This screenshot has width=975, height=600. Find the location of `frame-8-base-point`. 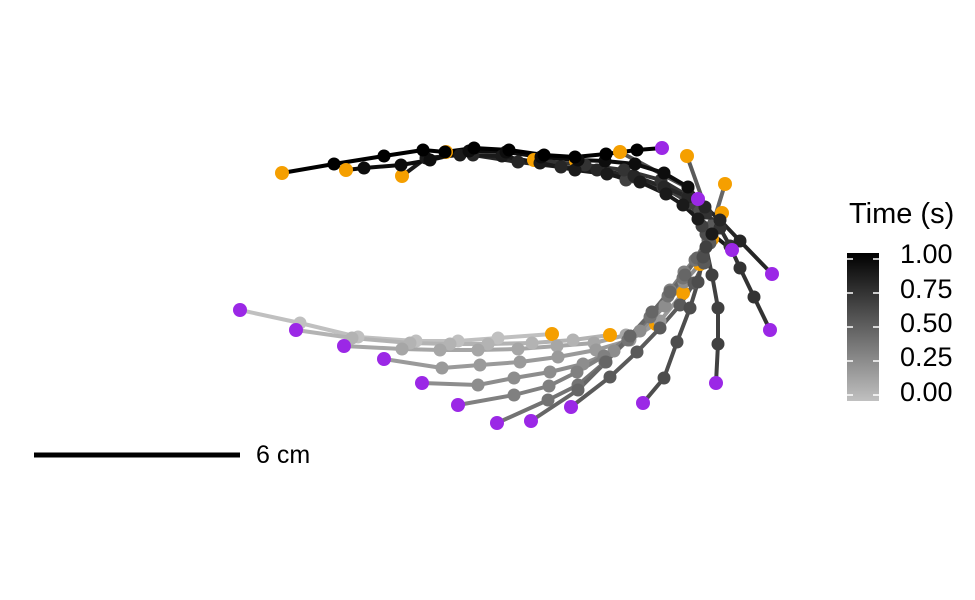

frame-8-base-point is located at coordinates (571, 407).